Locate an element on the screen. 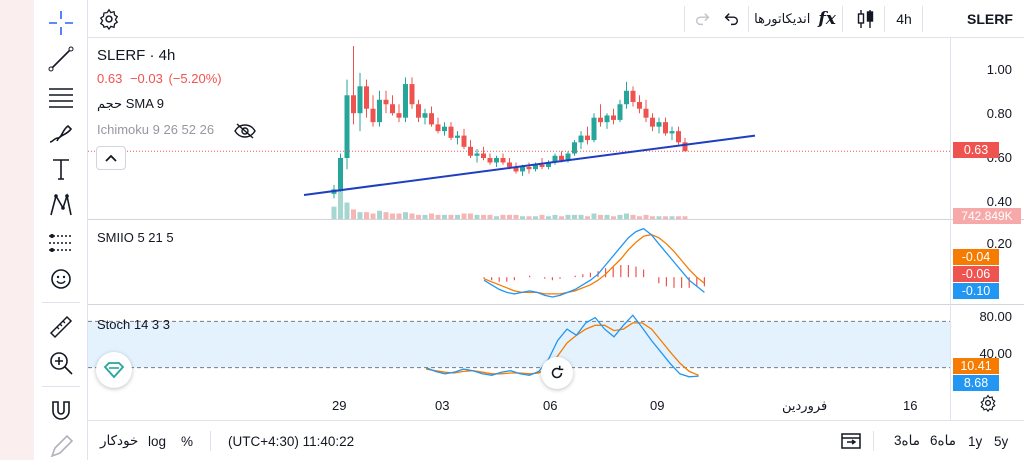  chart-settings-button is located at coordinates (989, 404).